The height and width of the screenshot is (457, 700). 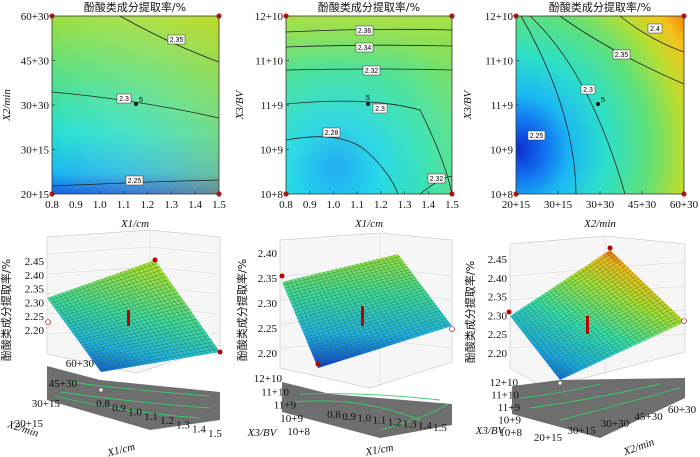 I want to click on panel3-y-label: X3/BV, so click(x=468, y=104).